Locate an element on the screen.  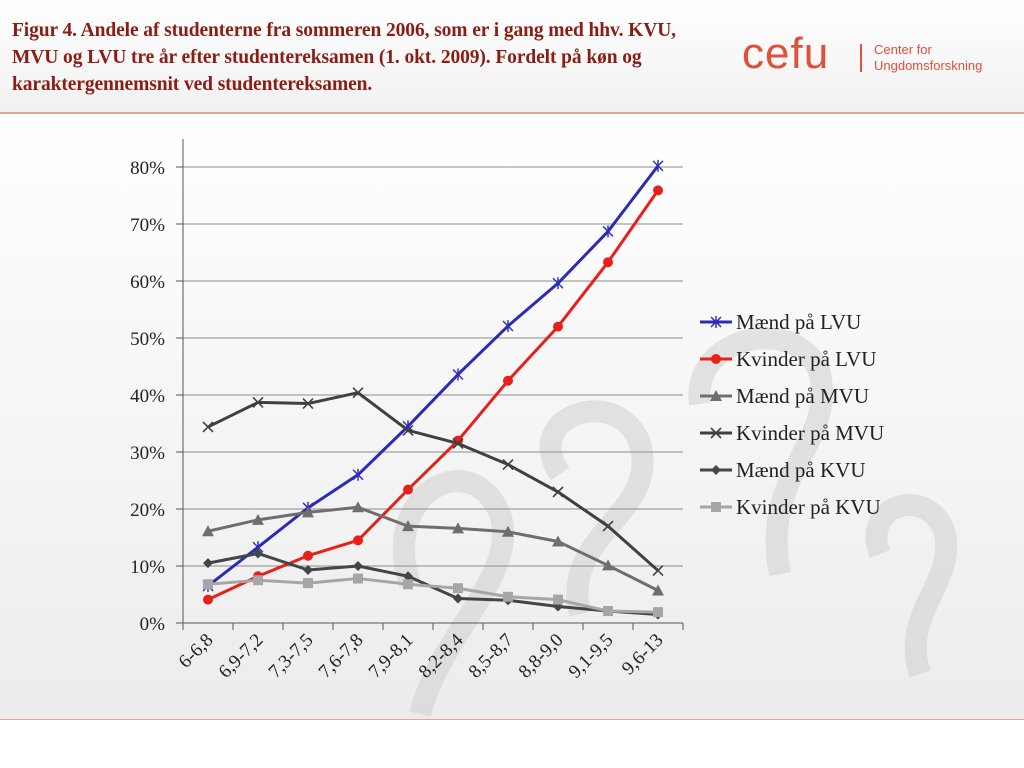
legend-item: Kvinder på KVU is located at coordinates (790, 507).